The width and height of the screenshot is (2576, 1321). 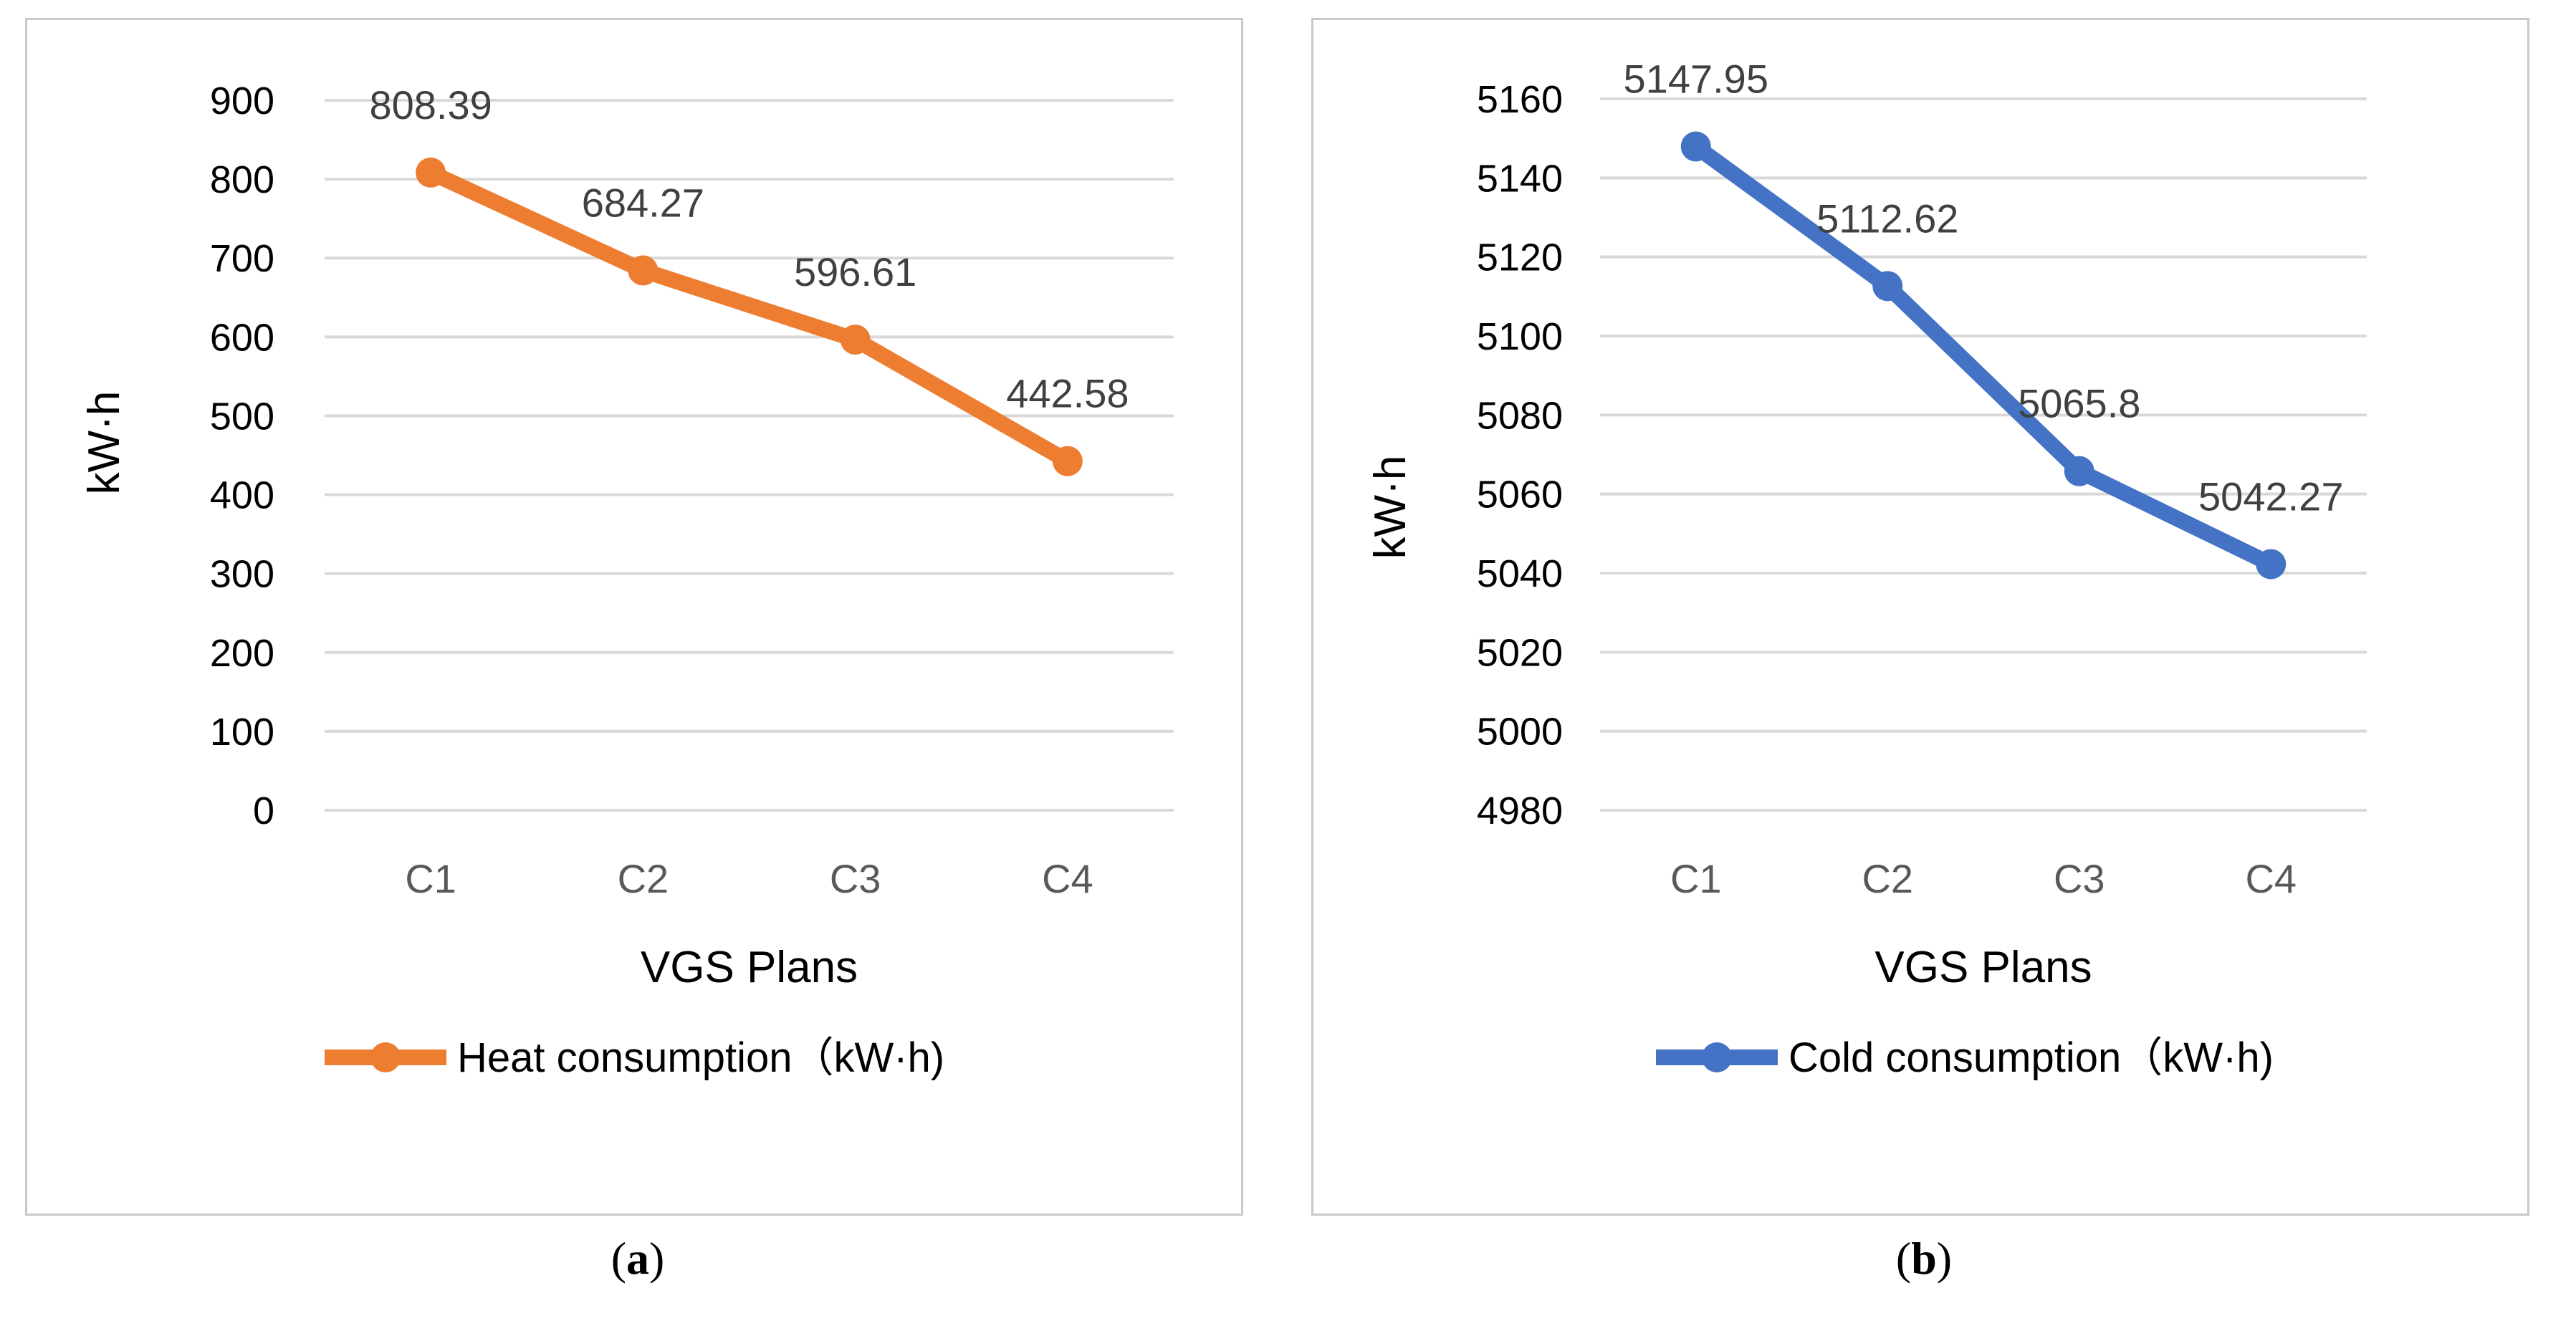 What do you see at coordinates (242, 101) in the screenshot?
I see `y-tick-label: 900` at bounding box center [242, 101].